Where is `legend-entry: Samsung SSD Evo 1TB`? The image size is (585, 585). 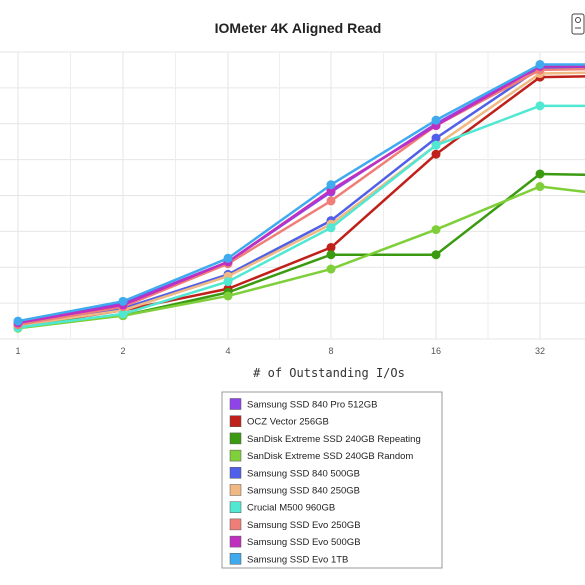
legend-entry: Samsung SSD Evo 1TB is located at coordinates (288, 559).